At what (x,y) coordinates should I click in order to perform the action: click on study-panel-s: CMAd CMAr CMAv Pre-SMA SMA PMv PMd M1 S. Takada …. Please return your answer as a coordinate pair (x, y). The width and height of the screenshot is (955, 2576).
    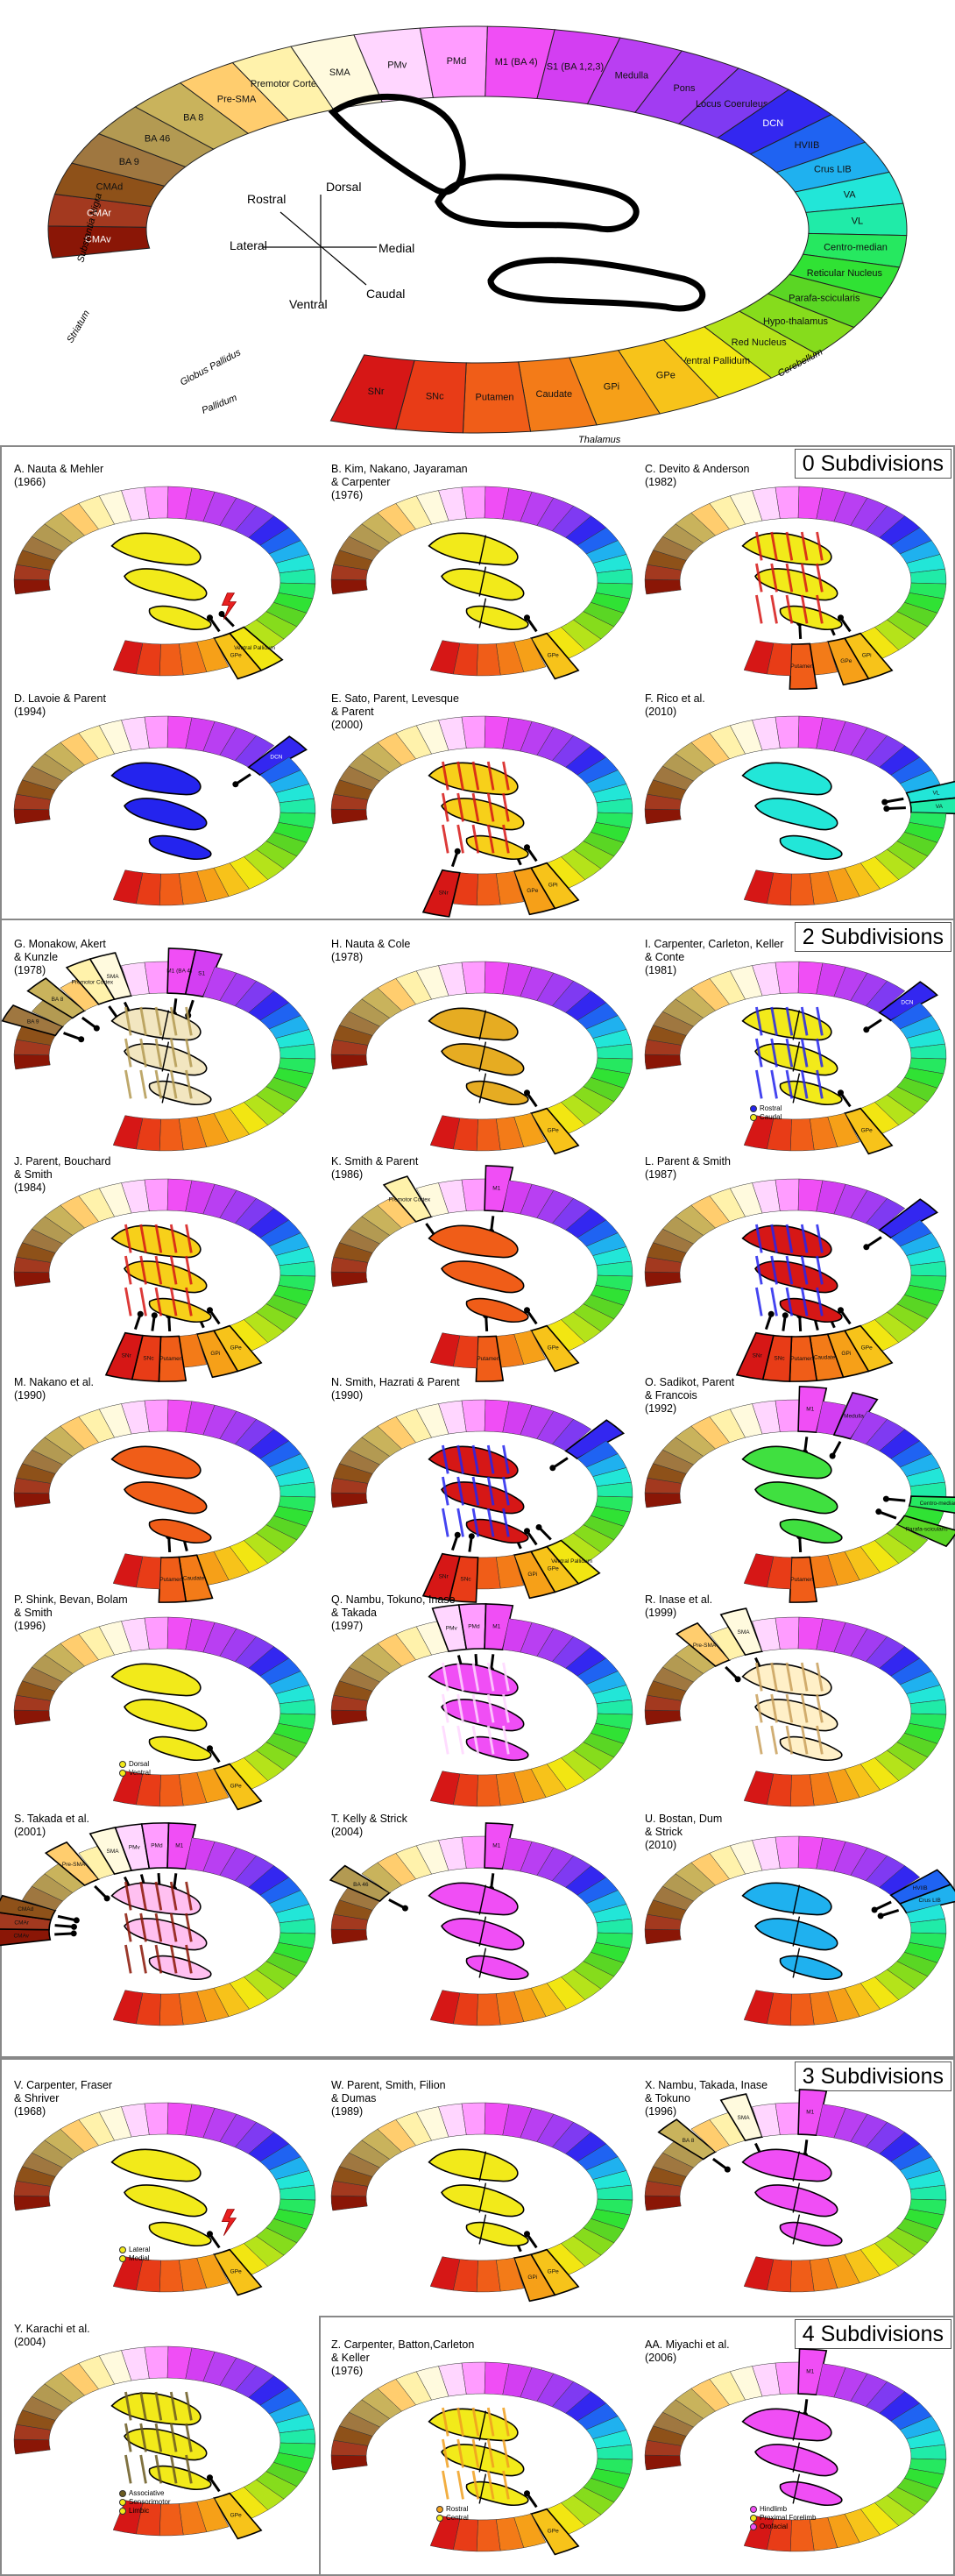
    Looking at the image, I should click on (159, 1923).